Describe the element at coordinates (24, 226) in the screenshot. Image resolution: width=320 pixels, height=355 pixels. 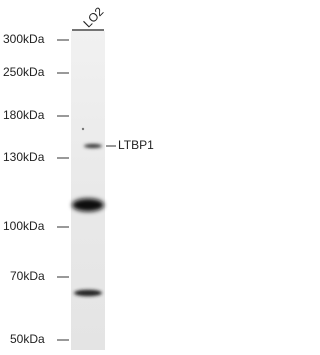
I see `marker-label: 100kDa` at that location.